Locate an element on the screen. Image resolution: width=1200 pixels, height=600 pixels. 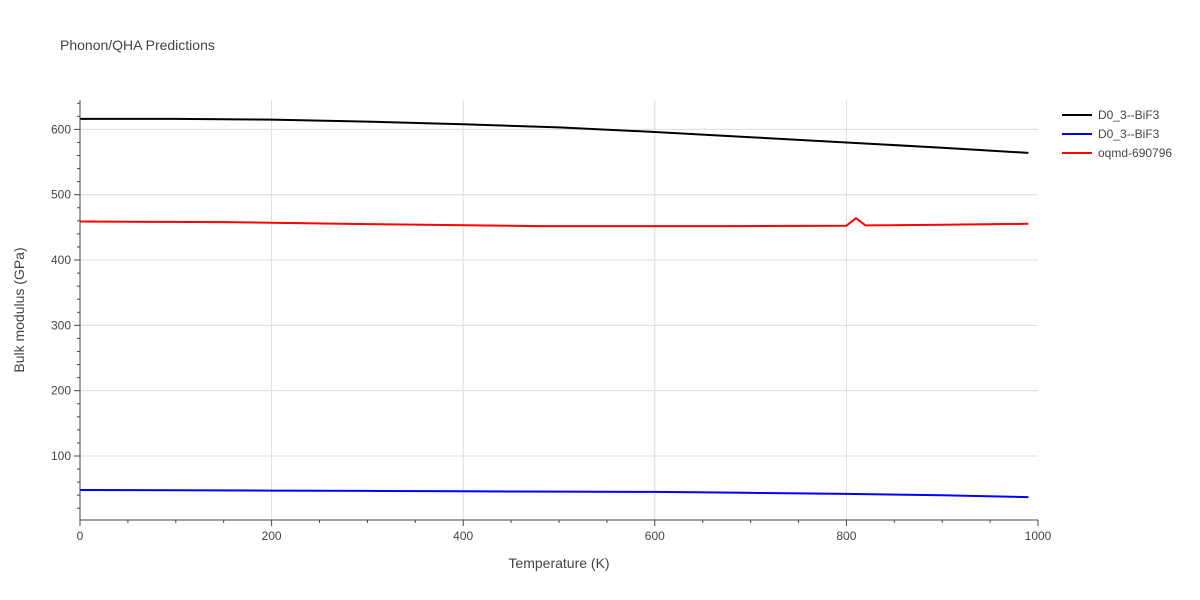
x-tick-label: 600 is located at coordinates (655, 536).